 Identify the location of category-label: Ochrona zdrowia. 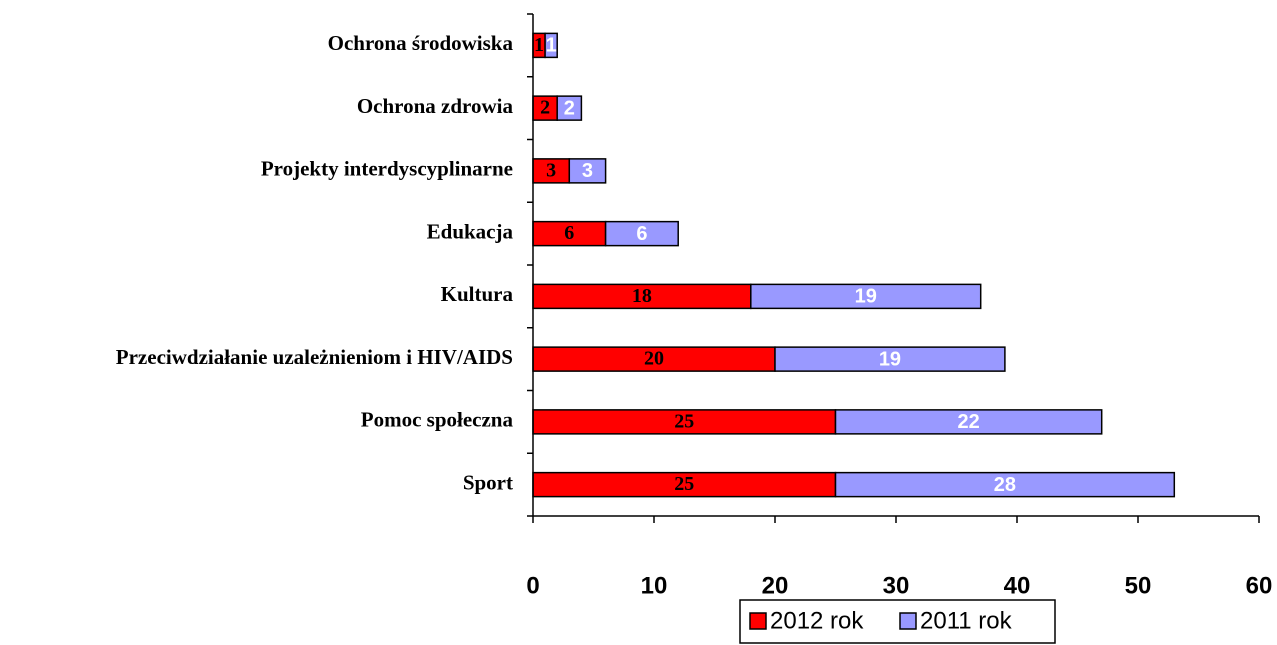
(435, 106).